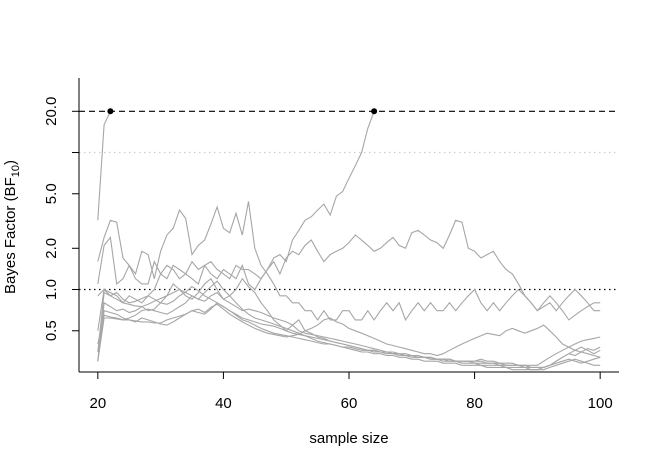  What do you see at coordinates (51, 289) in the screenshot?
I see `y-tick-label-1: 1.0` at bounding box center [51, 289].